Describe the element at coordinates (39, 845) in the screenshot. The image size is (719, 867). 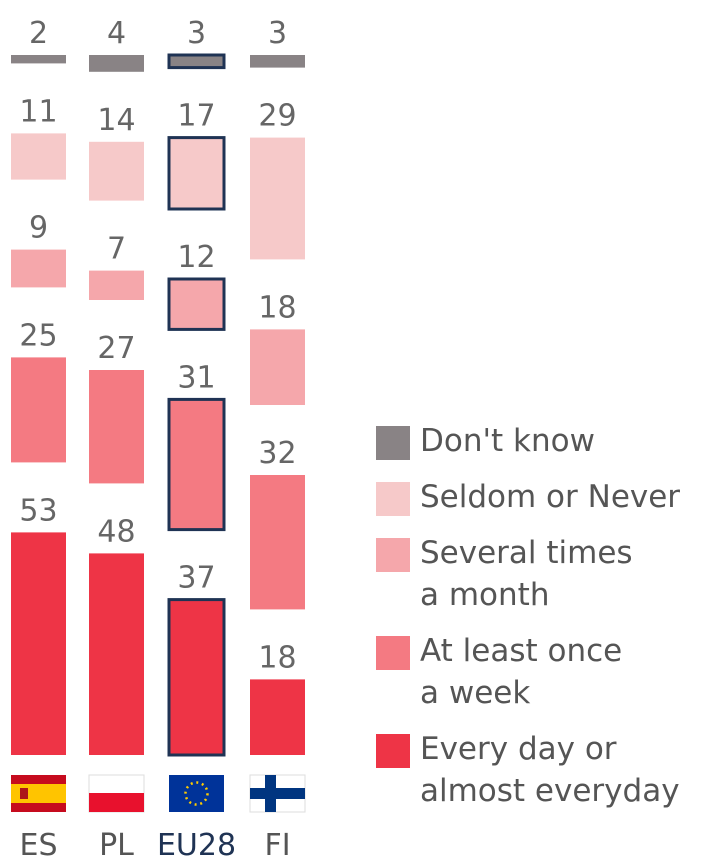
I see `category-label: ES` at that location.